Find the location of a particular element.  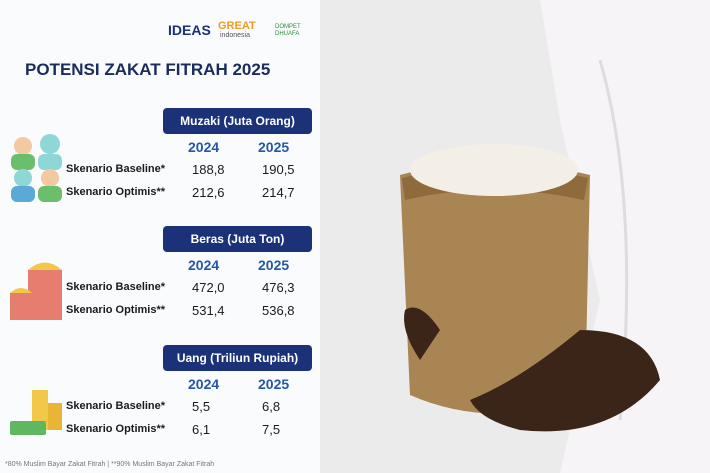

logo-great-sub: indonesia is located at coordinates (235, 35).